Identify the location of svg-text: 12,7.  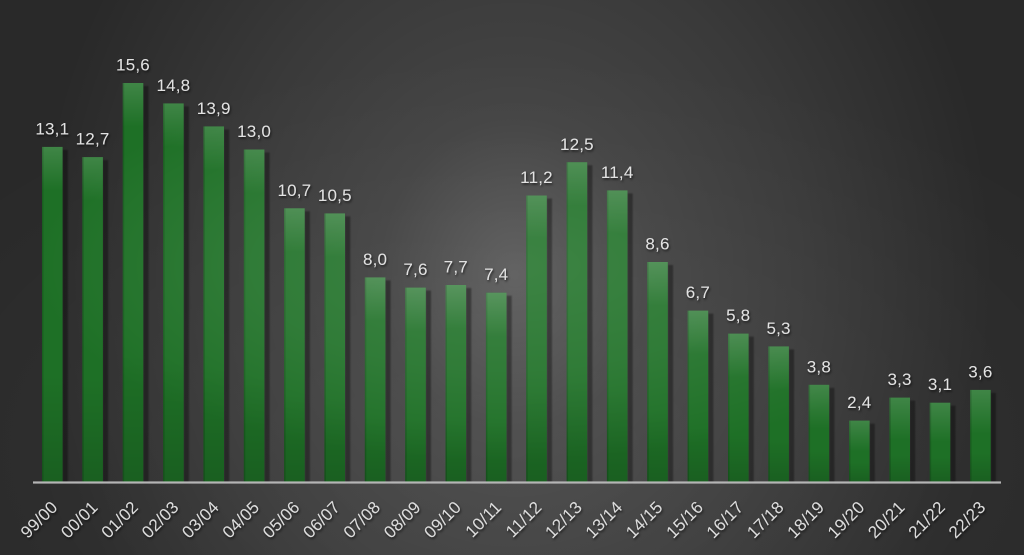
(93, 139).